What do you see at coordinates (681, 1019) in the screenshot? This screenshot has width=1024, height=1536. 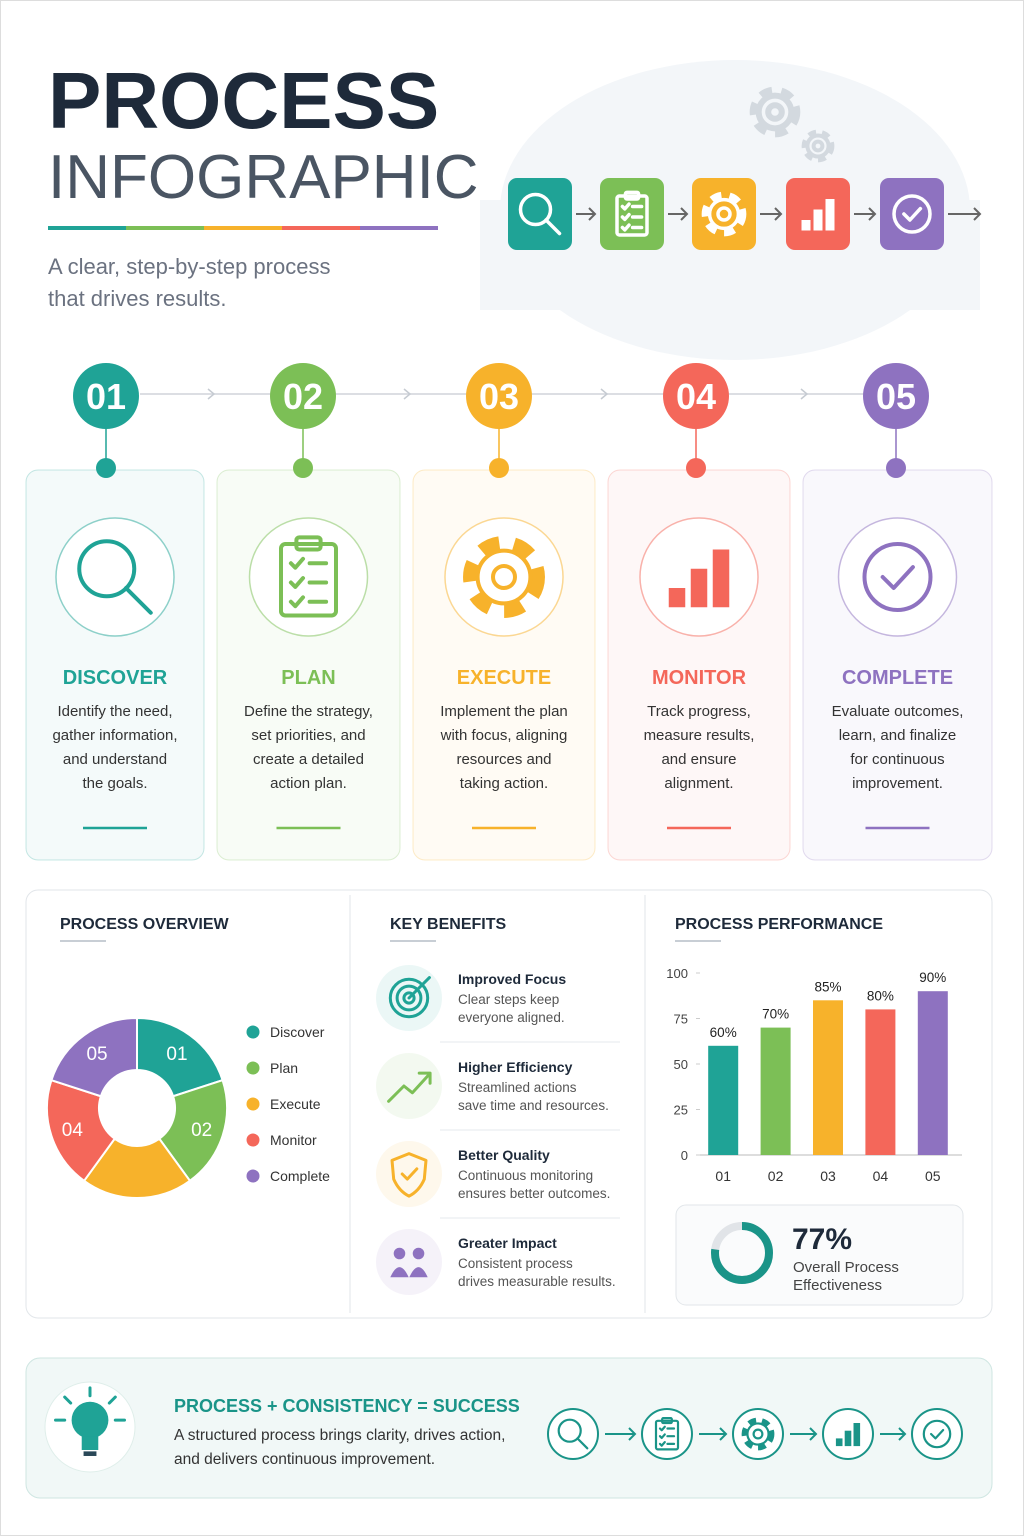 I see `y-tick-label: 75` at bounding box center [681, 1019].